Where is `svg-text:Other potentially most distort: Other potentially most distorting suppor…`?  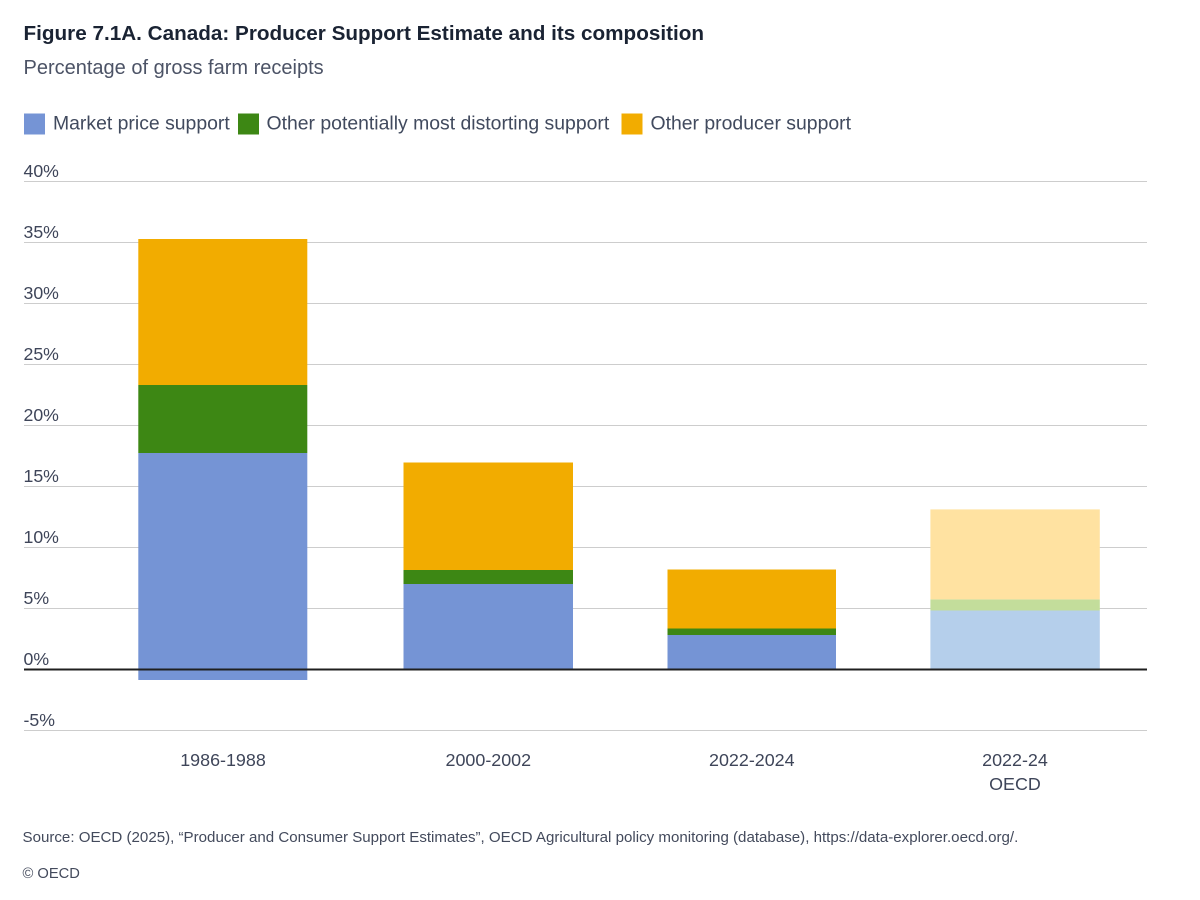
svg-text:Other potentially most distort: Other potentially most distorting suppor… is located at coordinates (438, 124).